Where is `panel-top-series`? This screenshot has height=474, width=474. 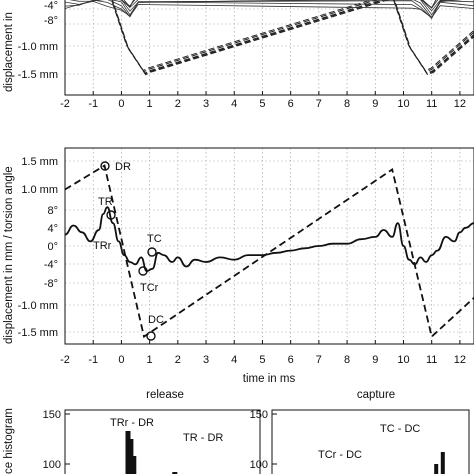
panel-top-series is located at coordinates (269, 38).